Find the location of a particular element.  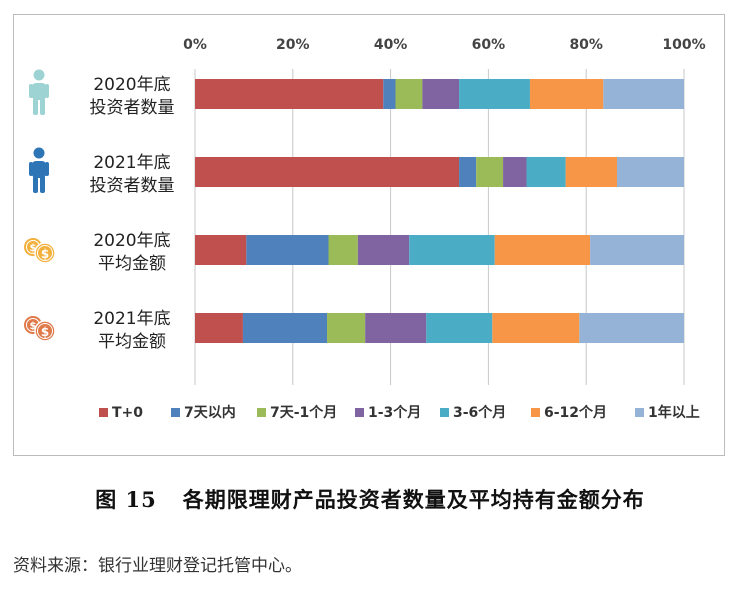

legend-label: T+0 is located at coordinates (127, 413).